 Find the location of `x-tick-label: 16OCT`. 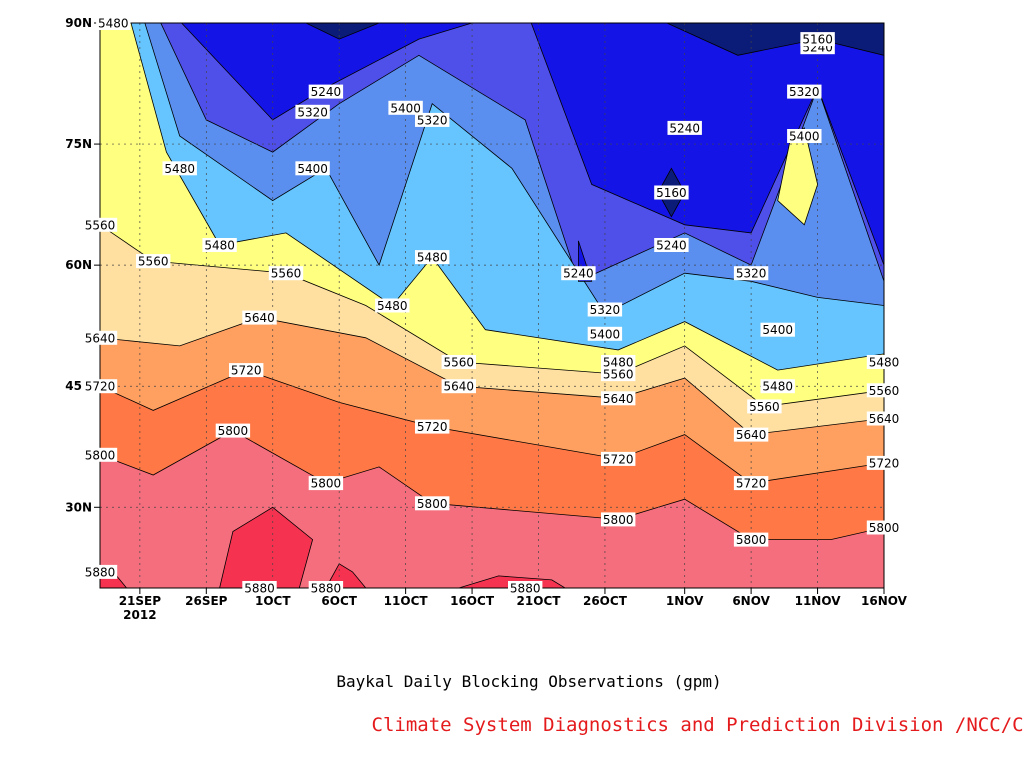

x-tick-label: 16OCT is located at coordinates (472, 601).